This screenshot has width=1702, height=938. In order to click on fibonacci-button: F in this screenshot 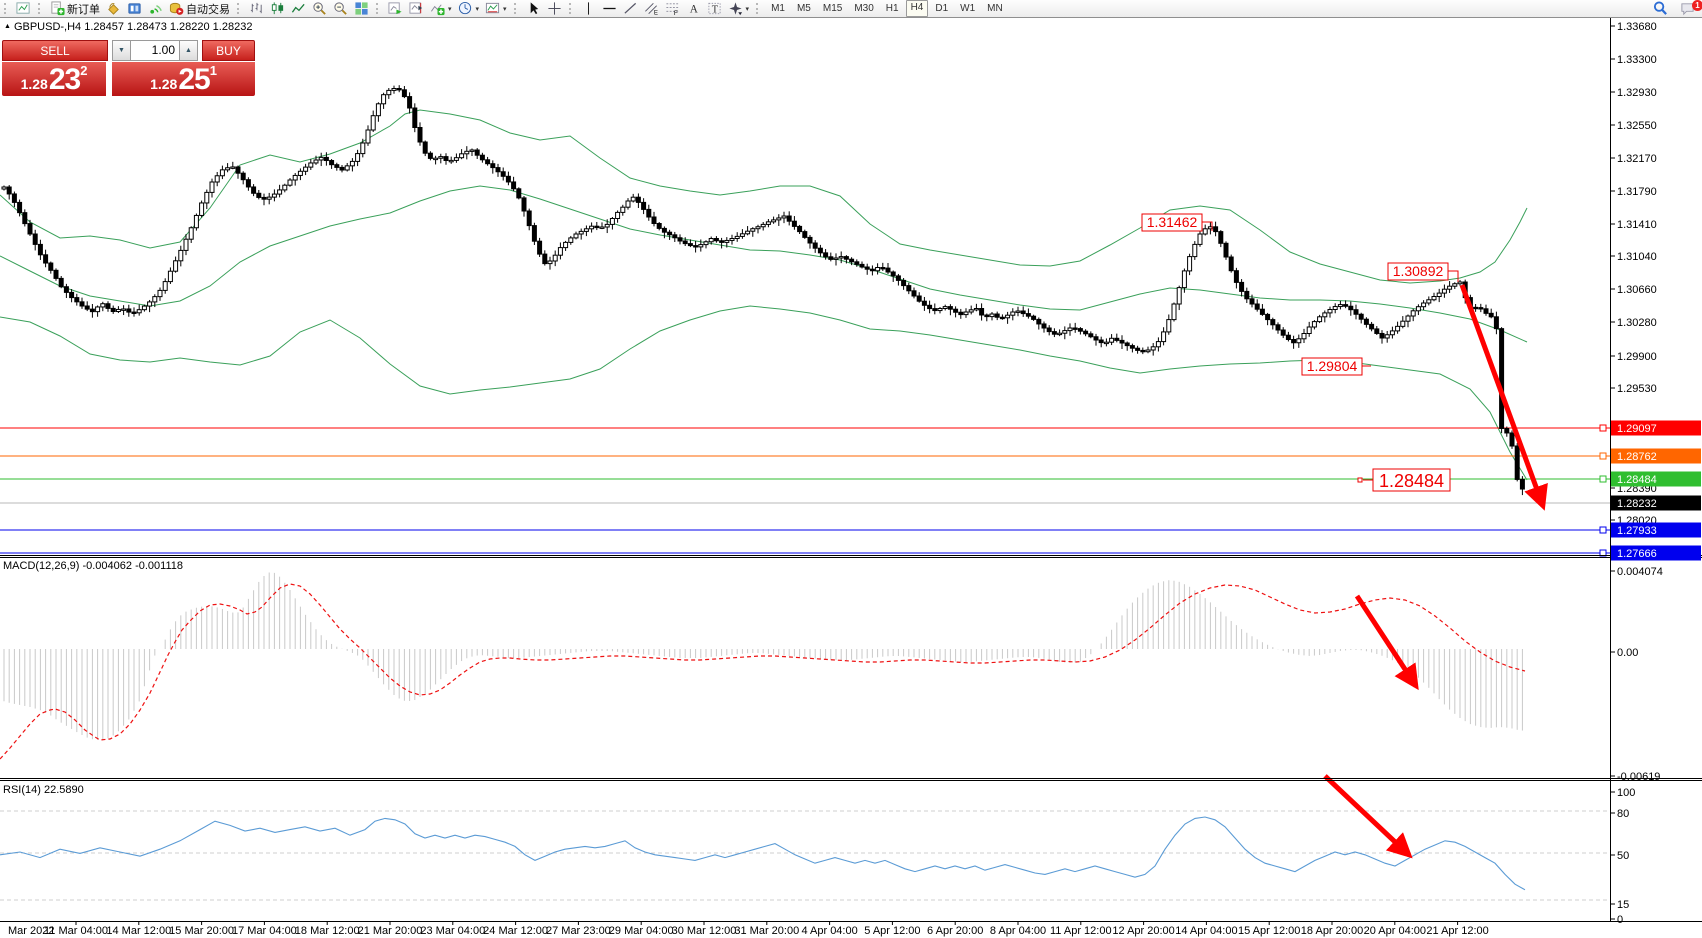, I will do `click(672, 9)`.